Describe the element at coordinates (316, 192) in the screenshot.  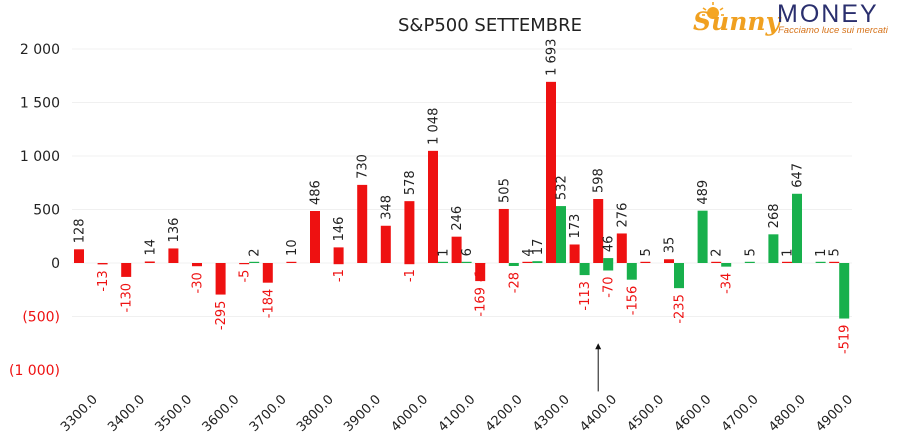
I see `data-label: 486` at that location.